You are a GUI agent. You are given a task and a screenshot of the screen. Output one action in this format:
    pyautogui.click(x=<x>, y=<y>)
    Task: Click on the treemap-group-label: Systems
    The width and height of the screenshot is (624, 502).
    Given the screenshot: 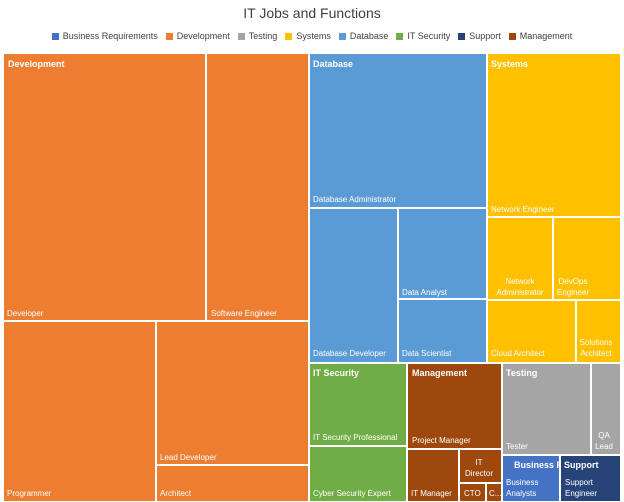 What is the action you would take?
    pyautogui.click(x=509, y=64)
    